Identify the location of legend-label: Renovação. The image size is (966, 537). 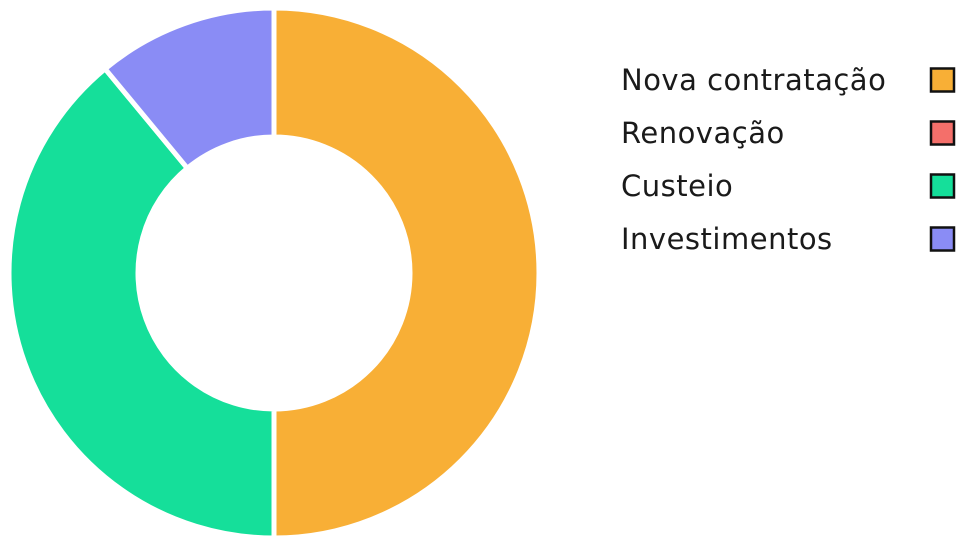
(703, 133).